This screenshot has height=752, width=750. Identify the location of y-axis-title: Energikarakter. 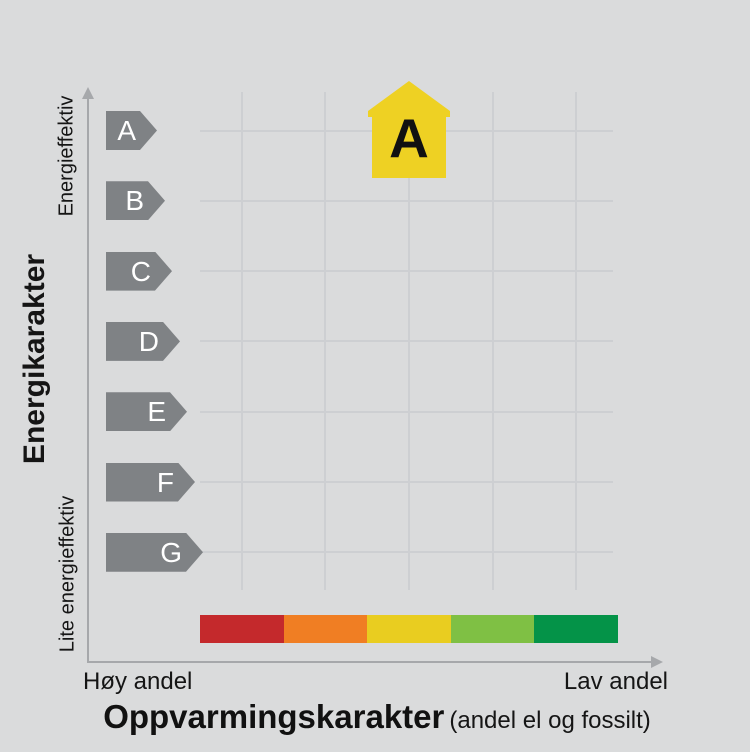
(34, 359).